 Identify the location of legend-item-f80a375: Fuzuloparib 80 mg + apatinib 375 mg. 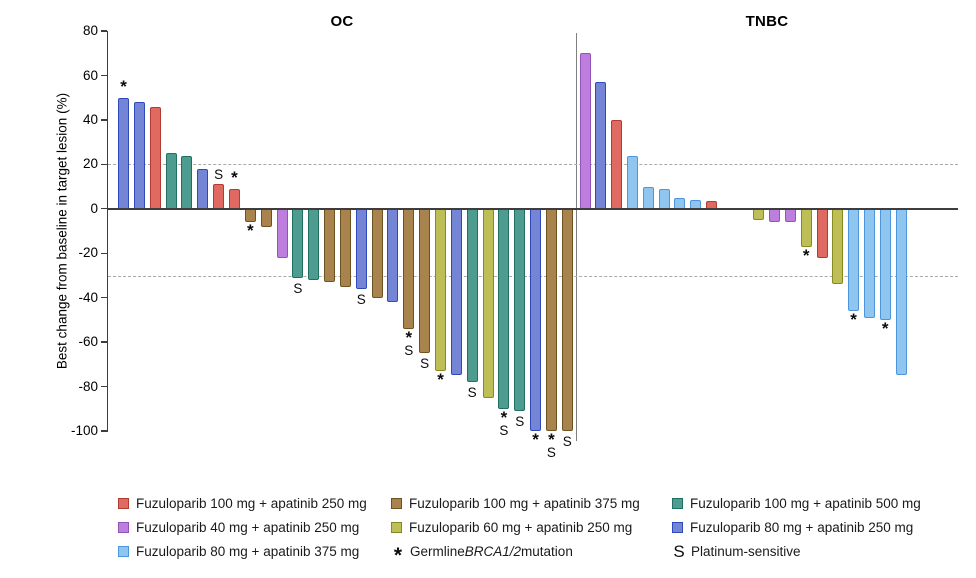
(238, 552).